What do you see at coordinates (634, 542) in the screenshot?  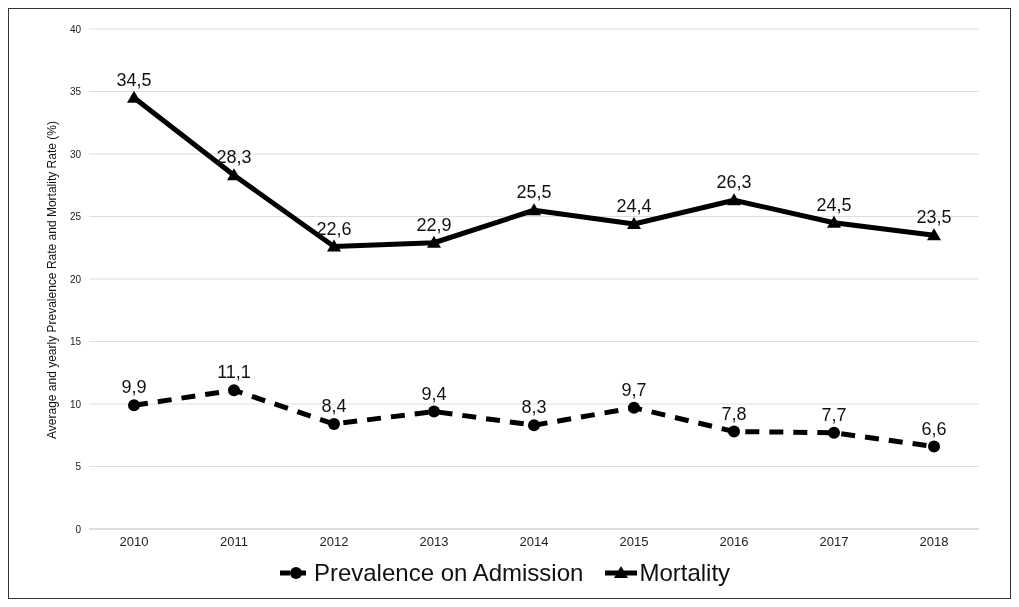 I see `x-tick-label: 2015` at bounding box center [634, 542].